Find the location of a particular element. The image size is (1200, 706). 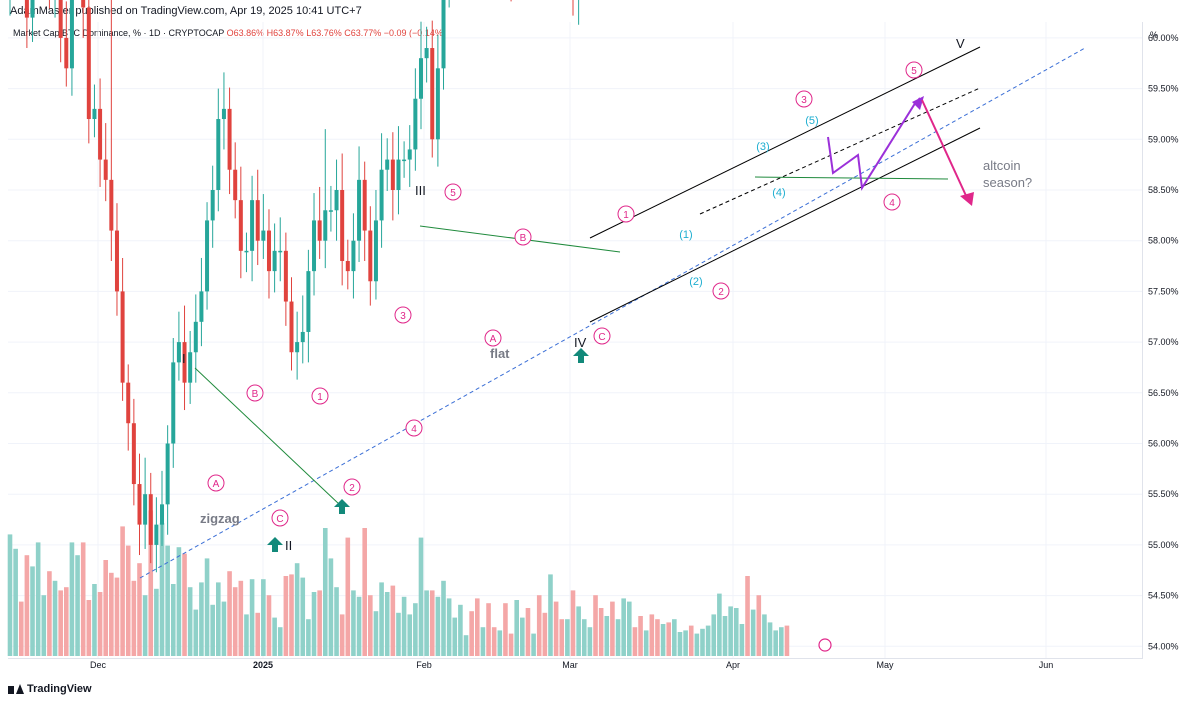

projection-arrow-head is located at coordinates (918, 103).